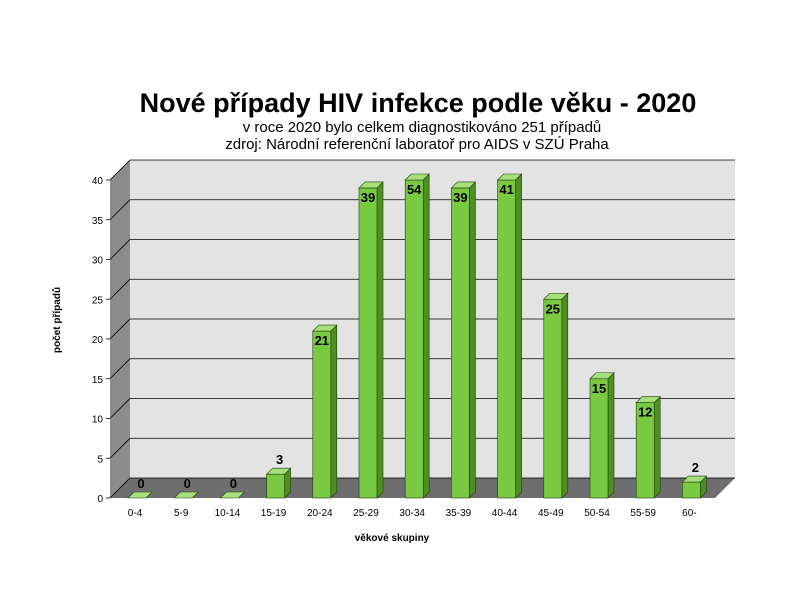 This screenshot has width=800, height=590. I want to click on x-axis-label: věkové skupiny, so click(392, 538).